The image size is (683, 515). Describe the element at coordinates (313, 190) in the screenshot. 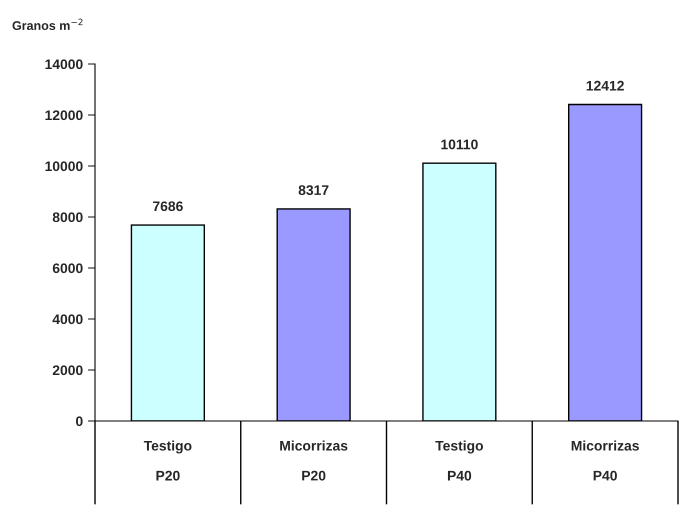

I see `data-label: 8317` at that location.